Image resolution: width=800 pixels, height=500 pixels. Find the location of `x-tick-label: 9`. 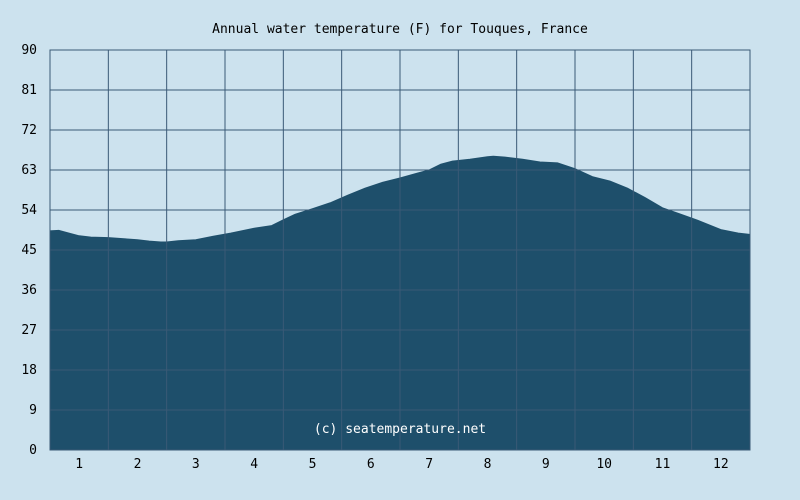

x-tick-label: 9 is located at coordinates (546, 464).